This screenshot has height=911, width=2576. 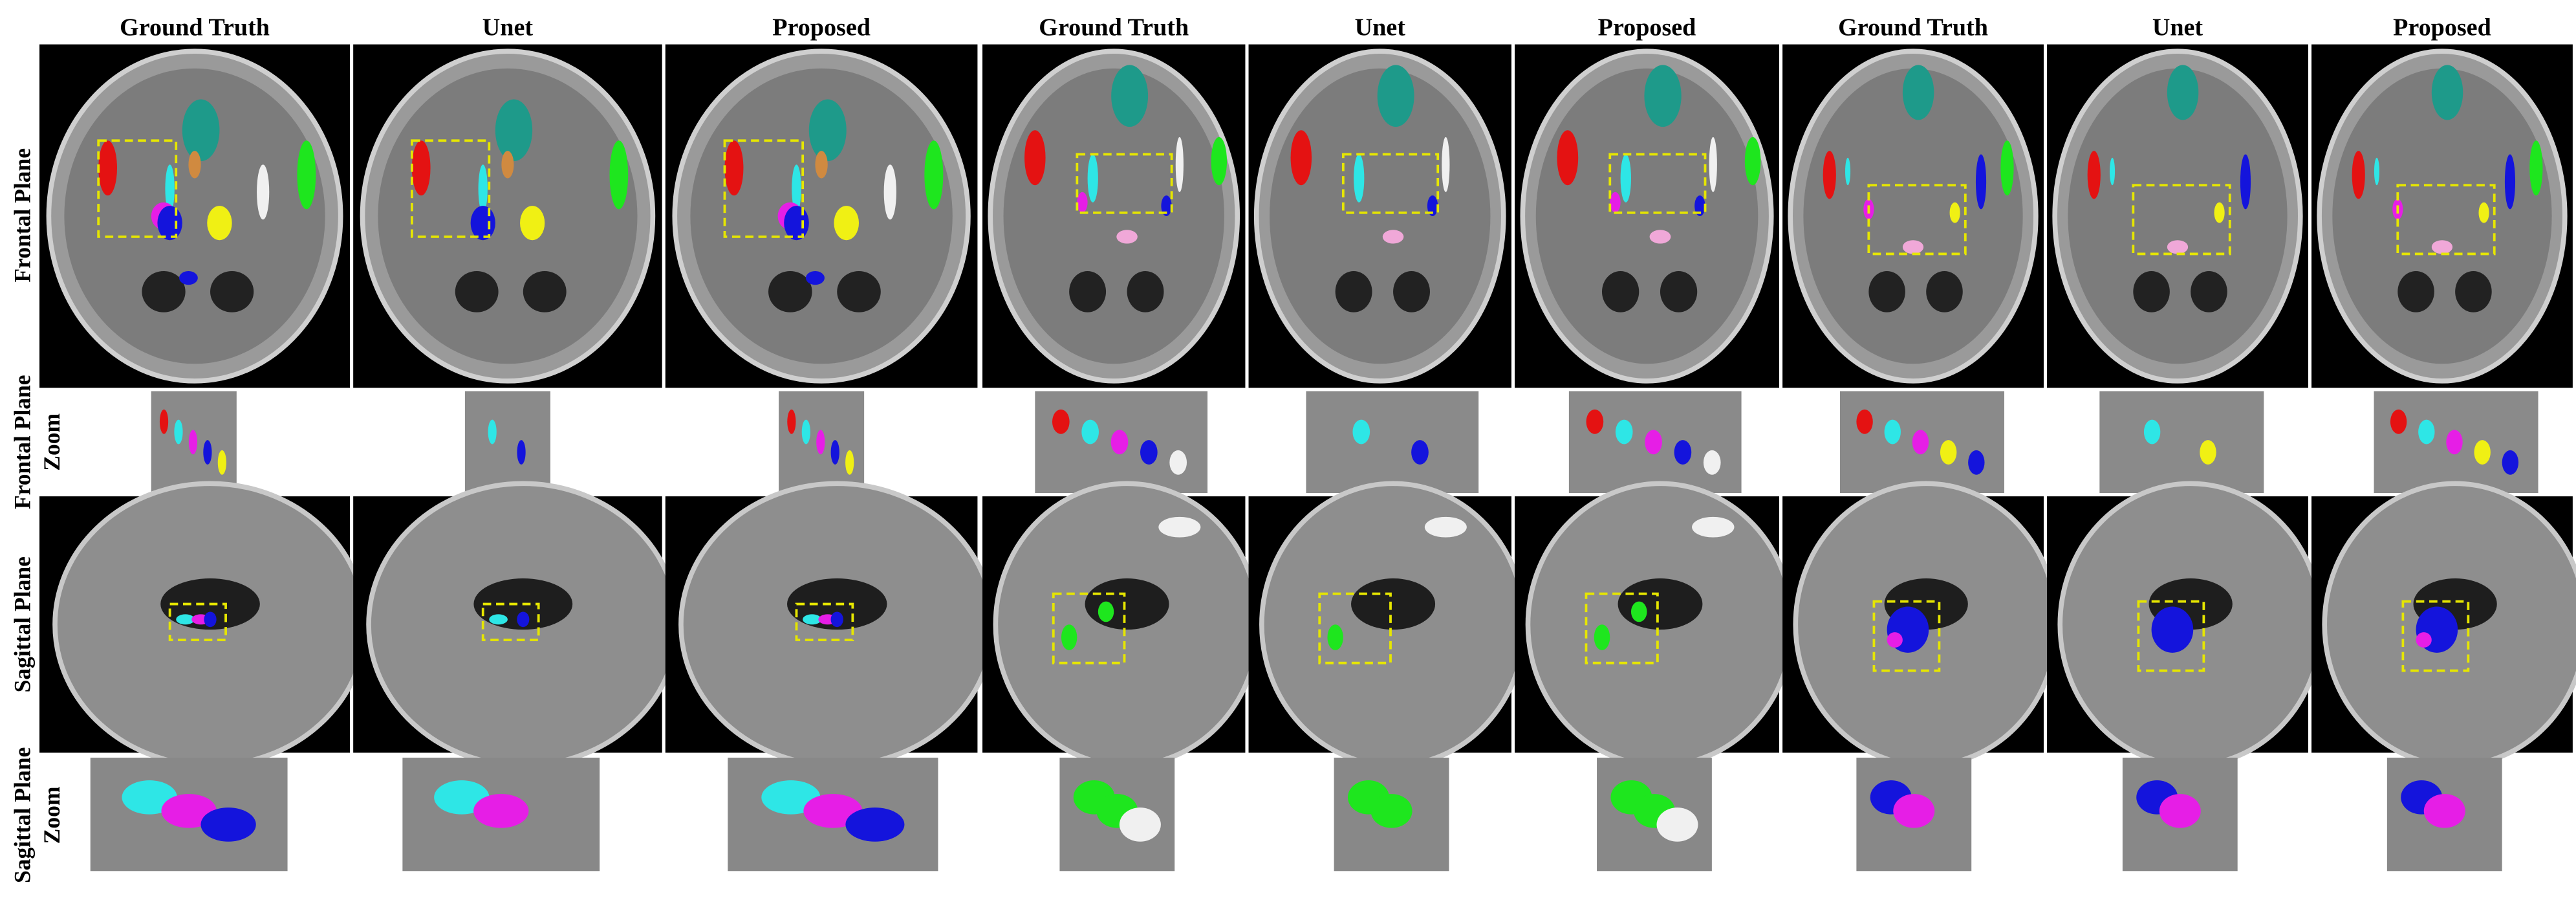 What do you see at coordinates (821, 27) in the screenshot?
I see `column-header: Proposed` at bounding box center [821, 27].